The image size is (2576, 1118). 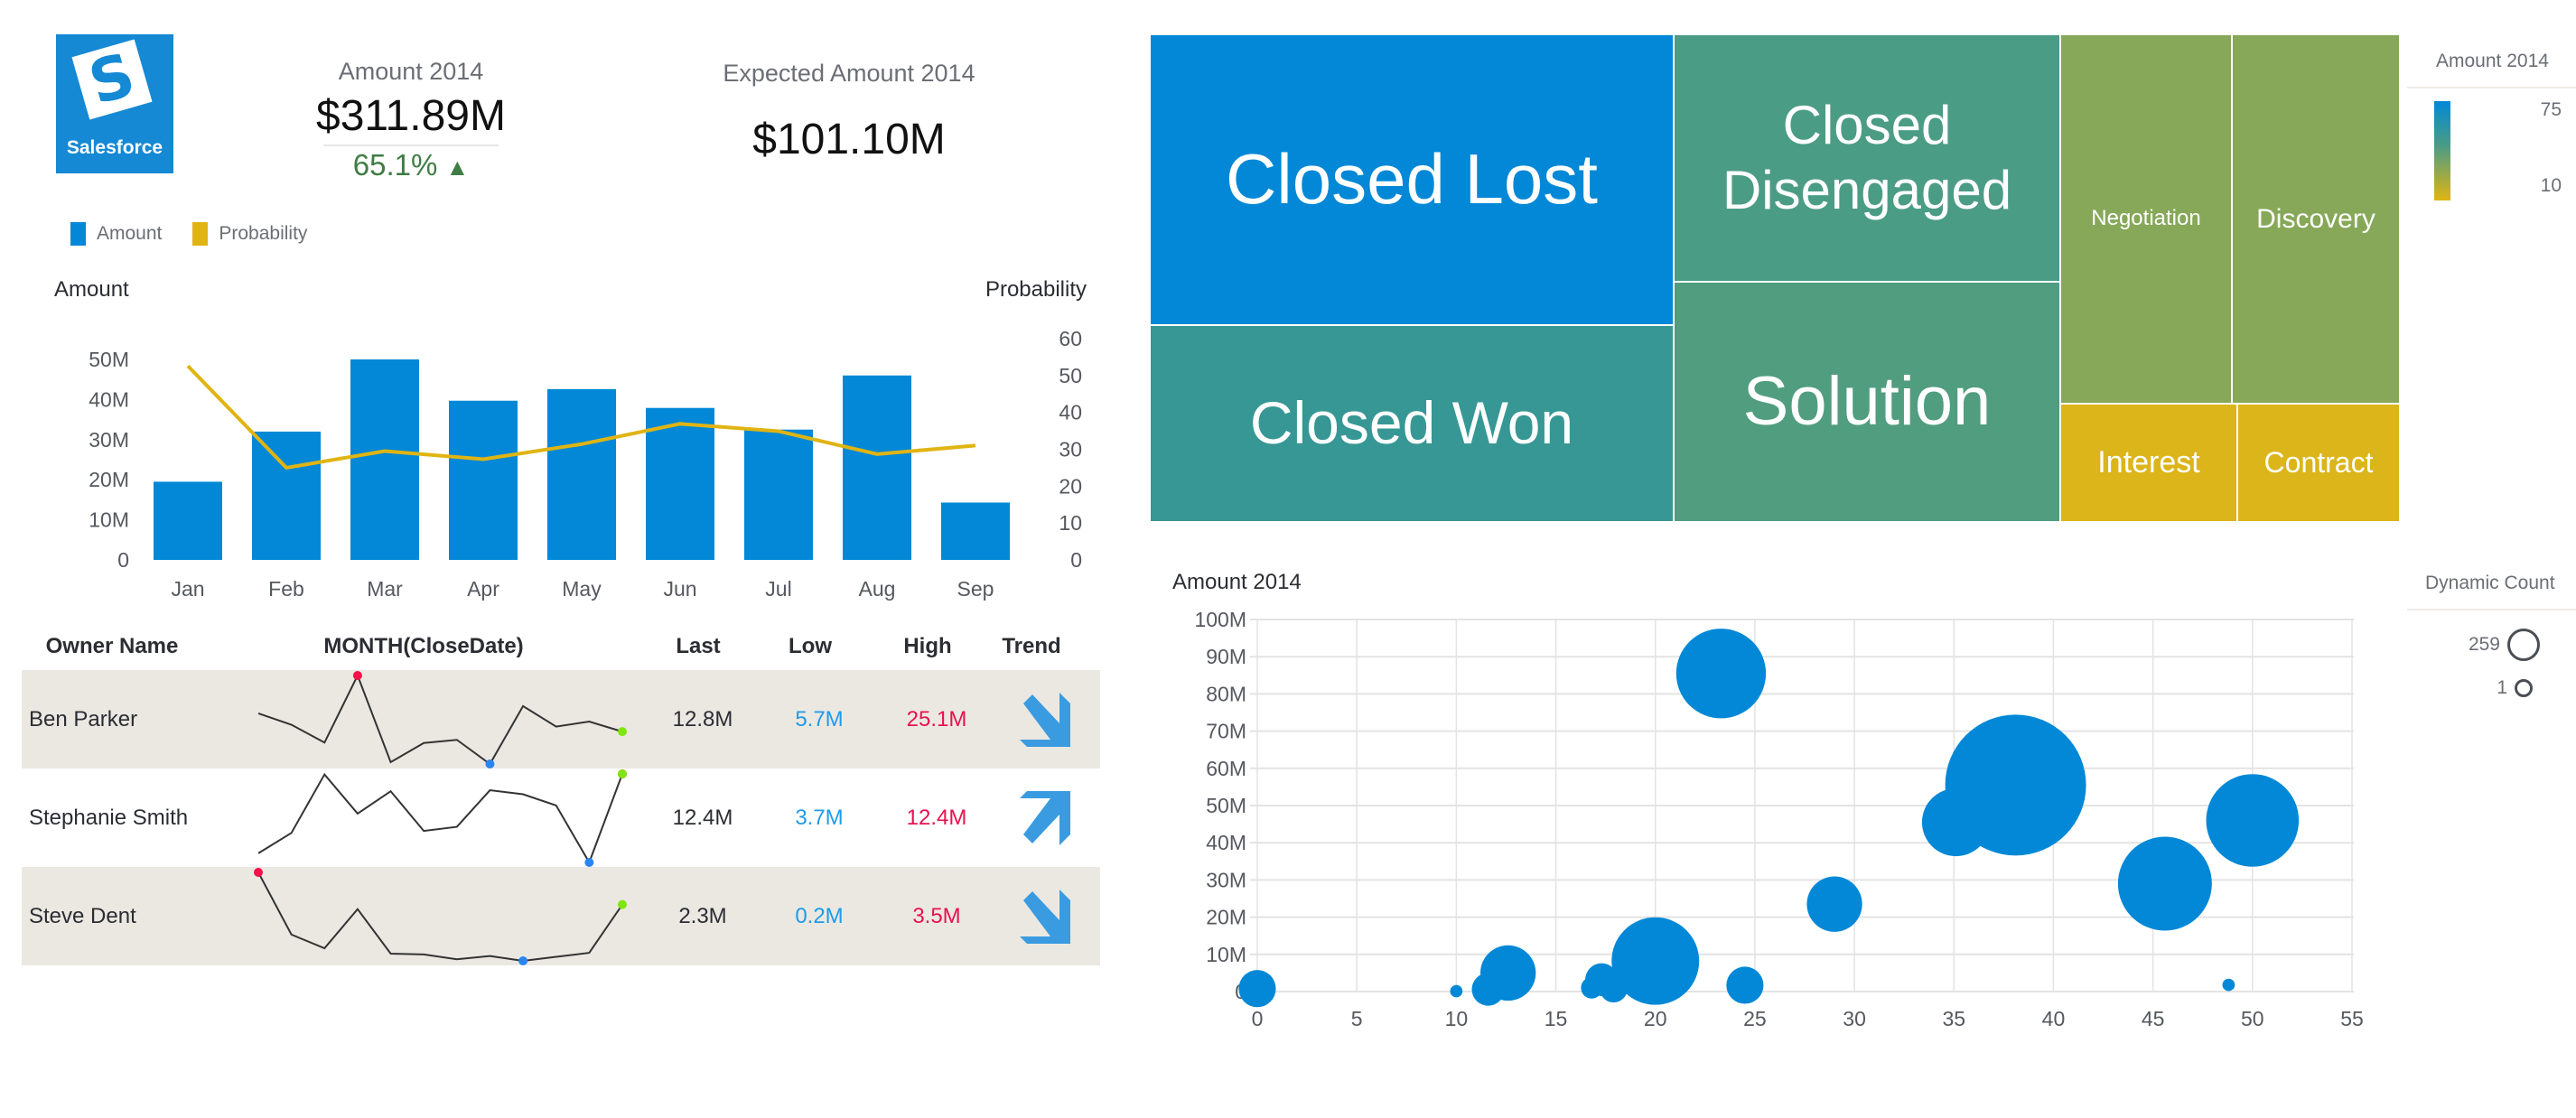 What do you see at coordinates (1226, 693) in the screenshot?
I see `y-tick-label: 80M` at bounding box center [1226, 693].